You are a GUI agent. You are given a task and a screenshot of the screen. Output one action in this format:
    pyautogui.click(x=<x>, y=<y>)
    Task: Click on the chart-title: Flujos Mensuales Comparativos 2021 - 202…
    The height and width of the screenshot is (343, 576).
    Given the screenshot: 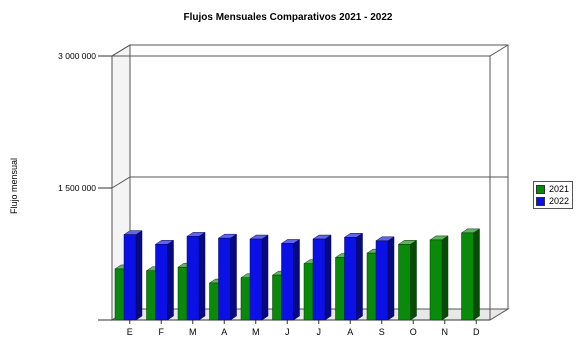 What is the action you would take?
    pyautogui.click(x=288, y=17)
    